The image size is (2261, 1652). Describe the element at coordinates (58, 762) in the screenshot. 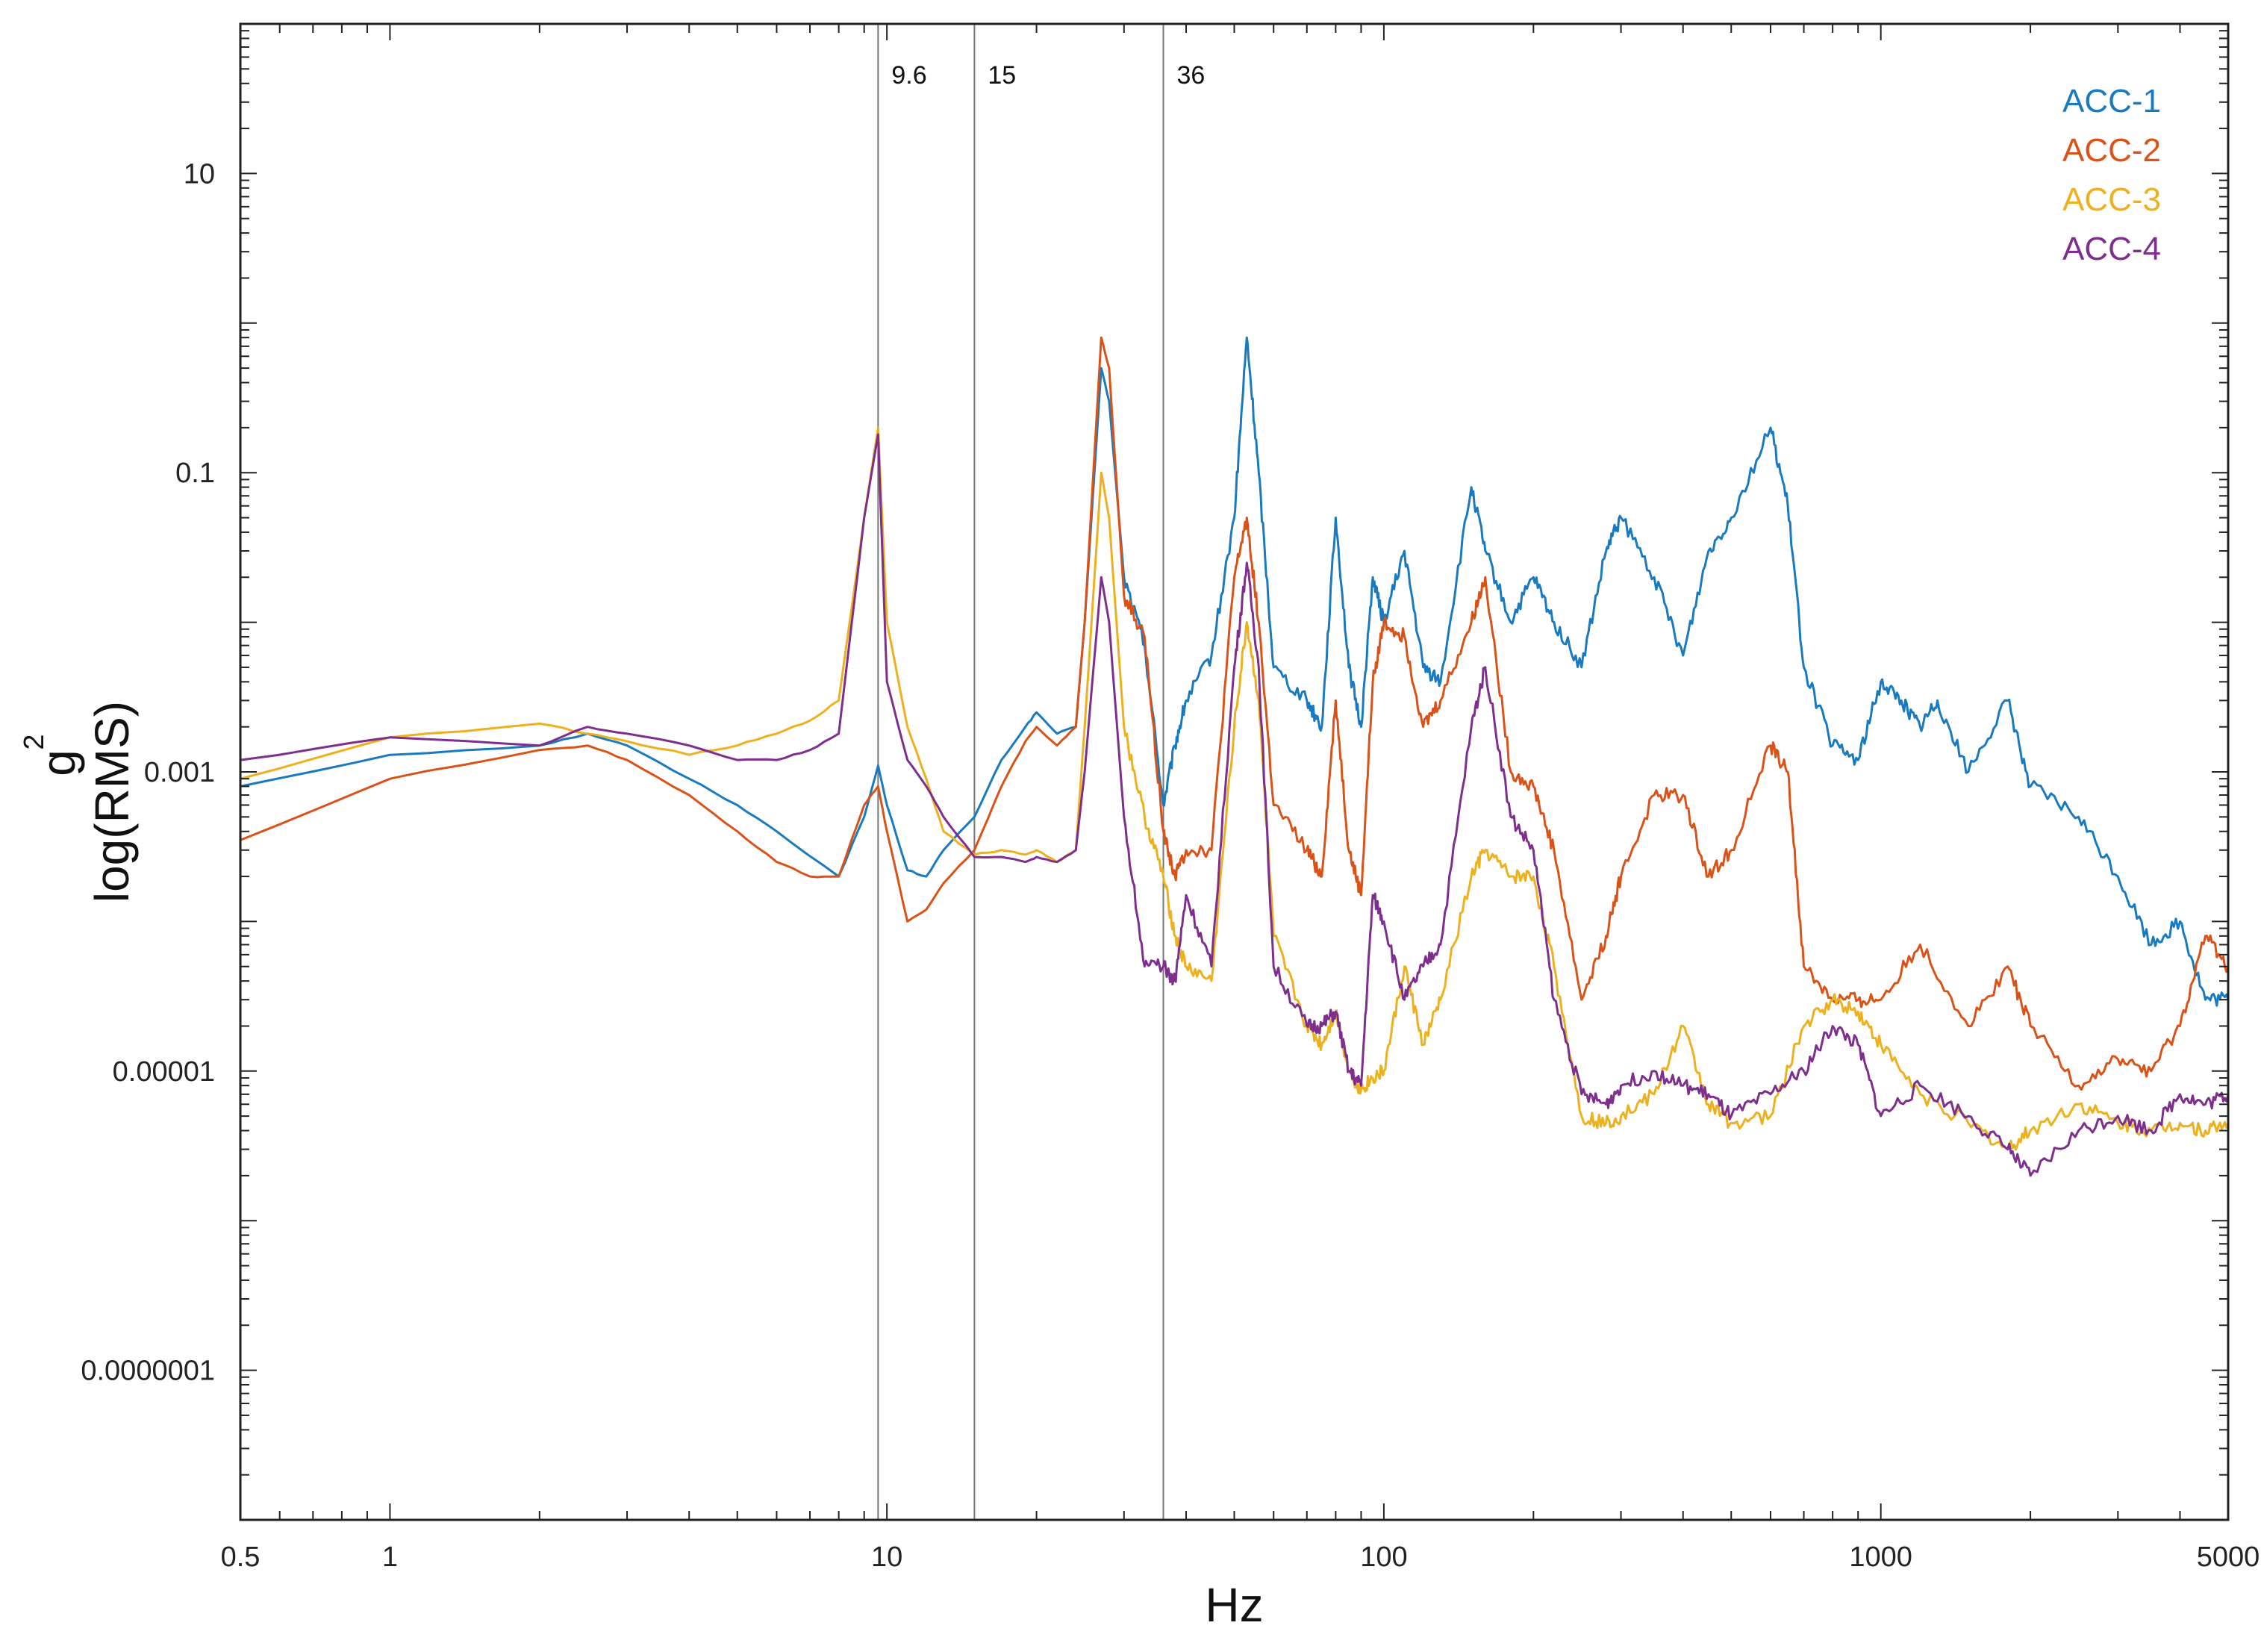

I see `y-axis-title-unit: g` at that location.